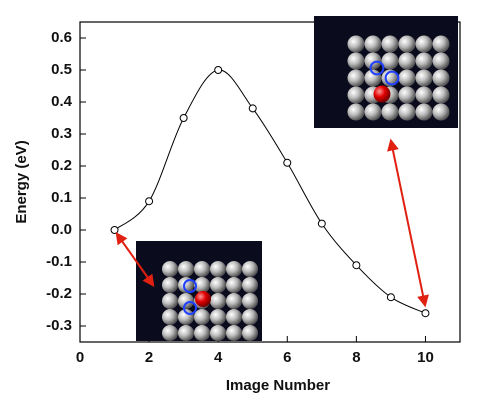  What do you see at coordinates (287, 357) in the screenshot?
I see `x-tick-label: 6` at bounding box center [287, 357].